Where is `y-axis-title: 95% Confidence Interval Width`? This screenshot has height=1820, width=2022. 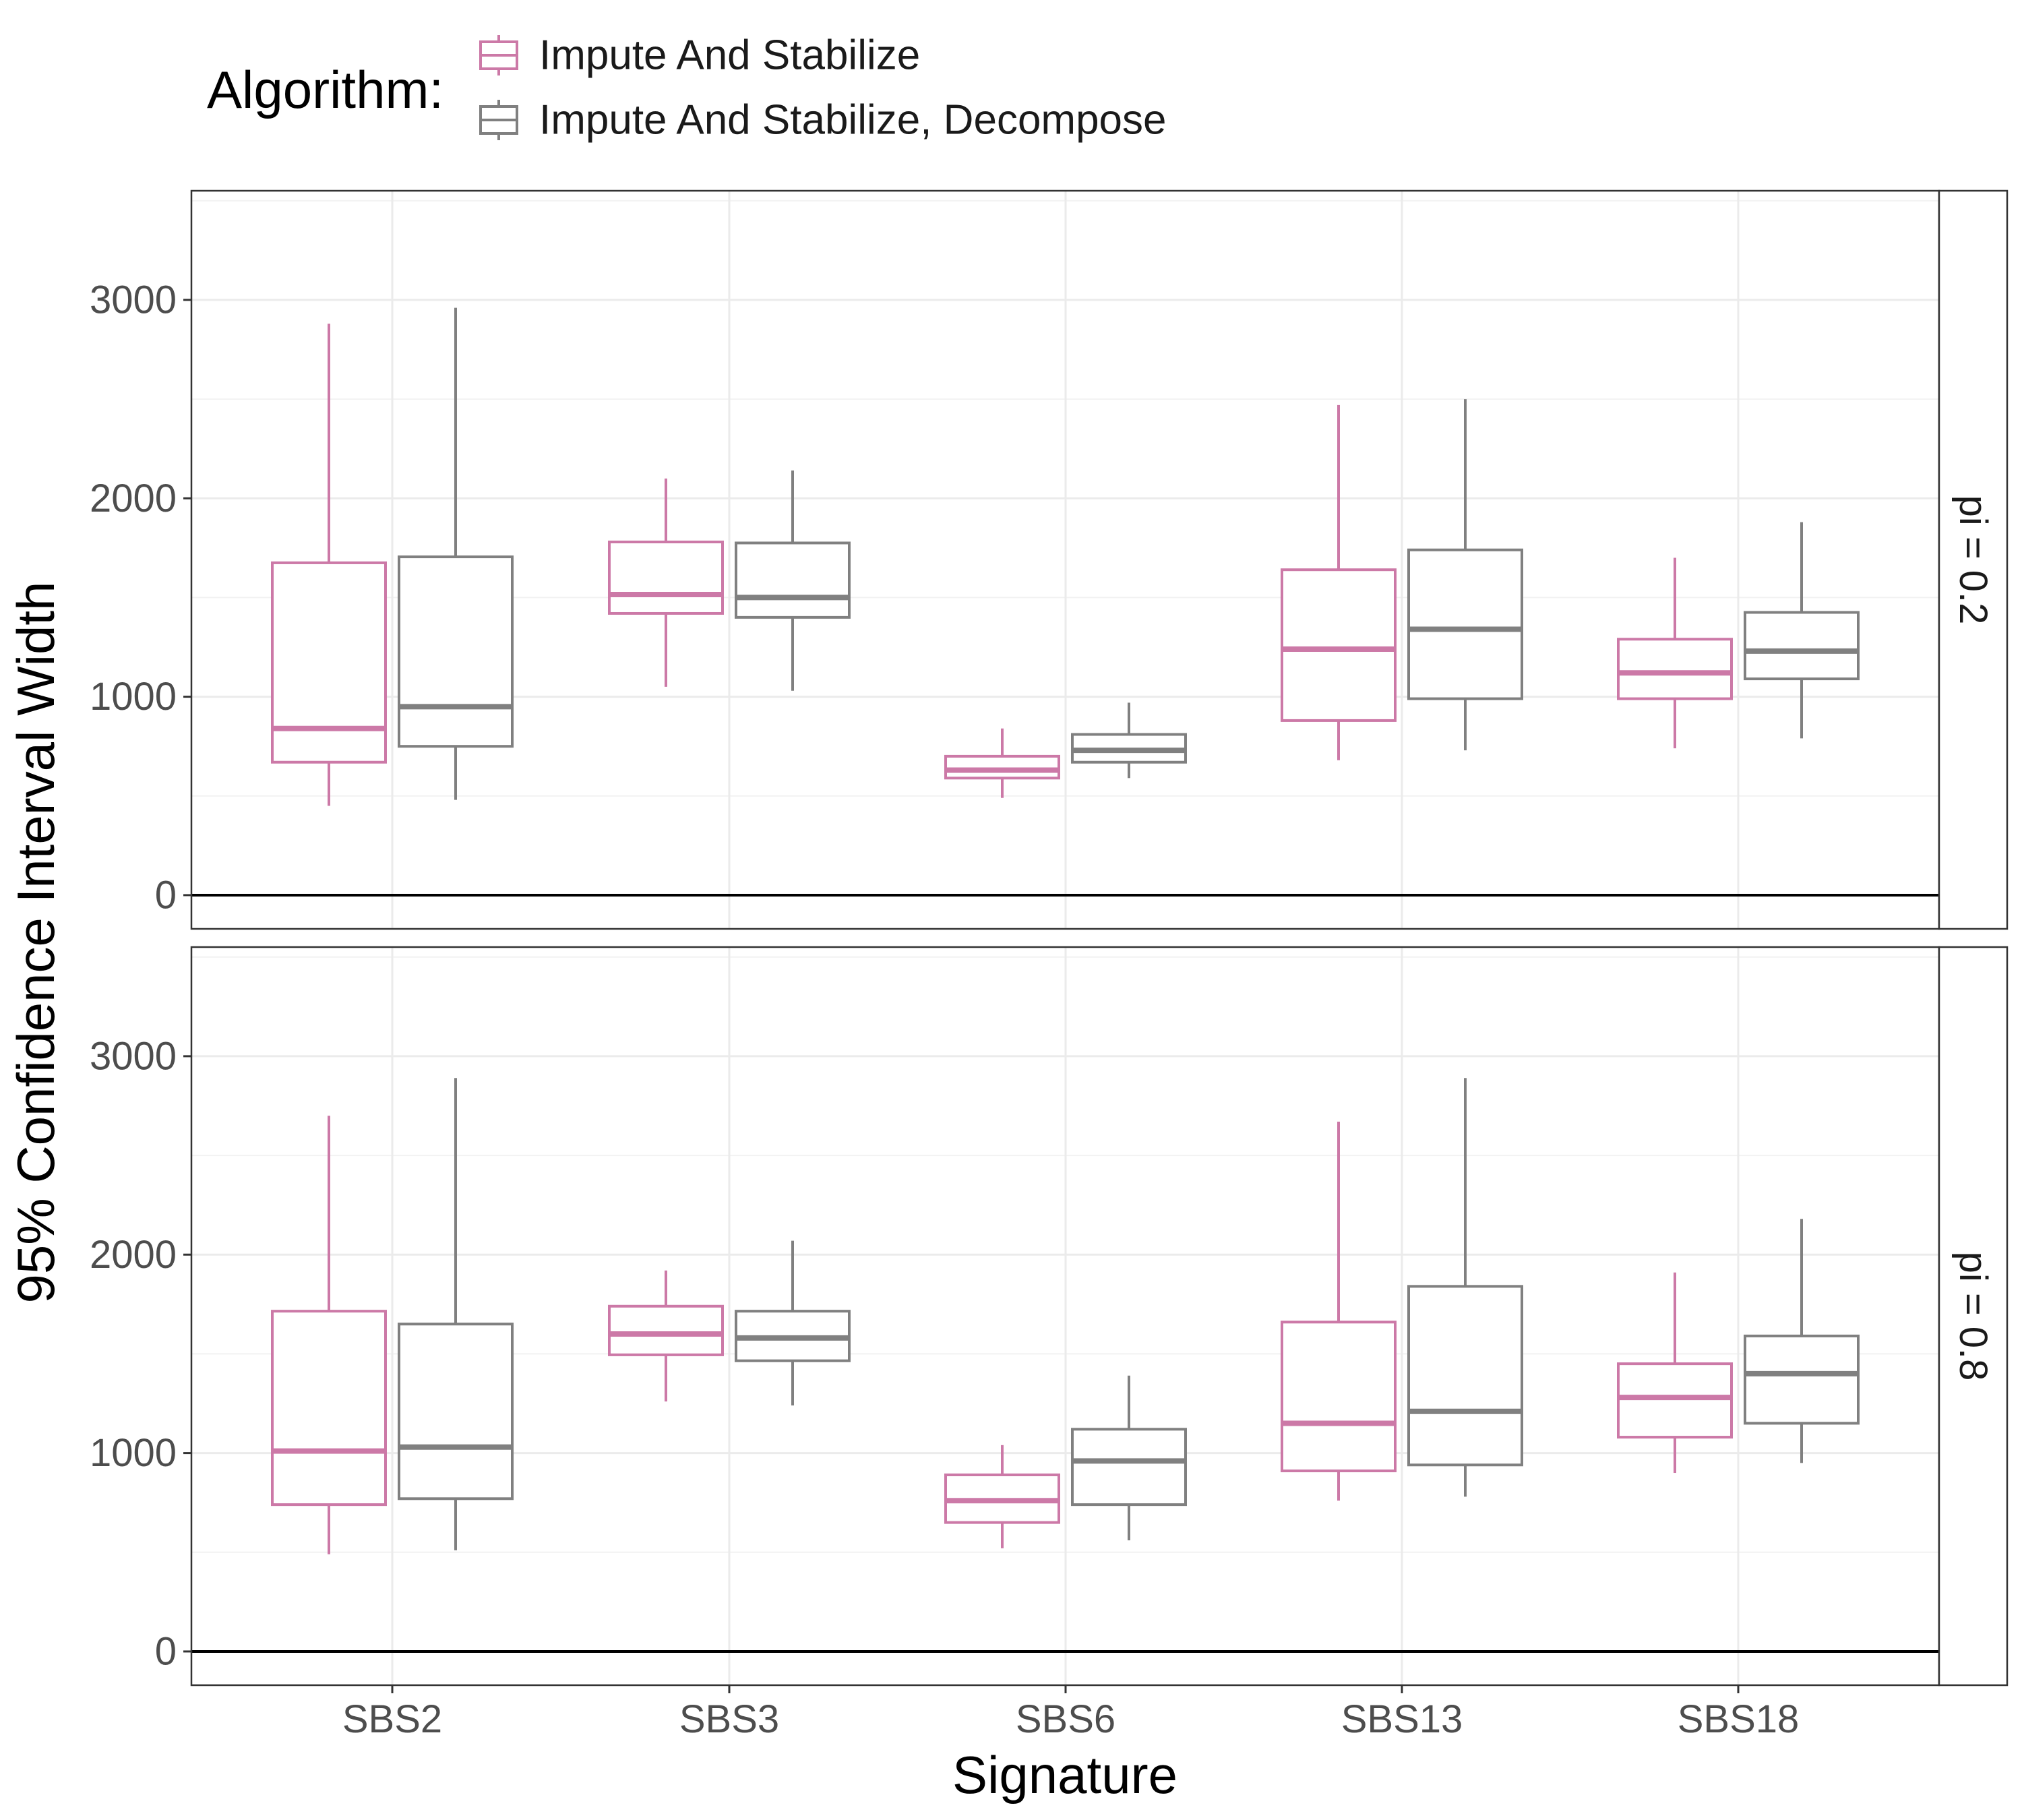
y-axis-title: 95% Confidence Interval Width is located at coordinates (35, 943).